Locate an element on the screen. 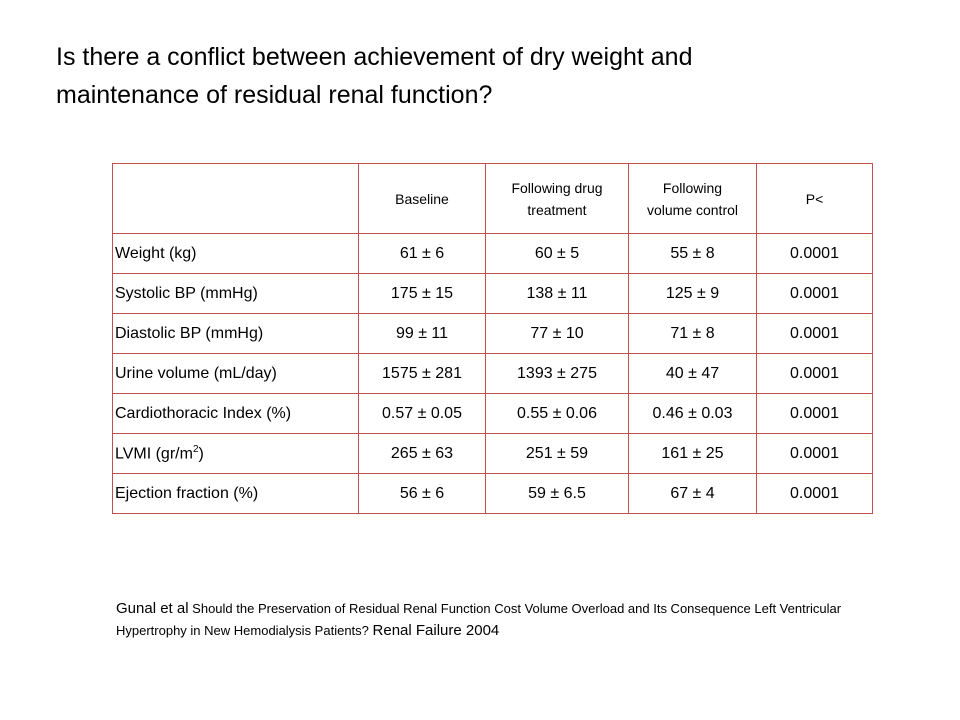 The height and width of the screenshot is (720, 960). row-label: Ejection fraction (%) is located at coordinates (235, 493).